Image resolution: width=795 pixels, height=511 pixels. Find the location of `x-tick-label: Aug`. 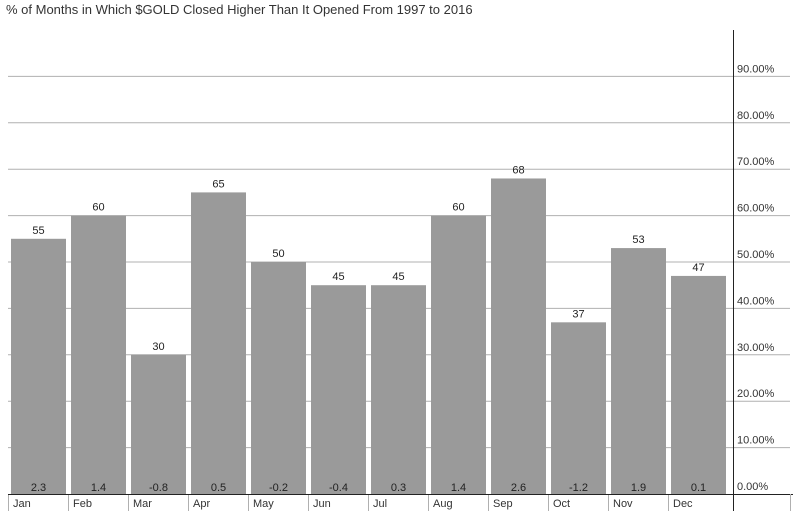

x-tick-label: Aug is located at coordinates (443, 504).